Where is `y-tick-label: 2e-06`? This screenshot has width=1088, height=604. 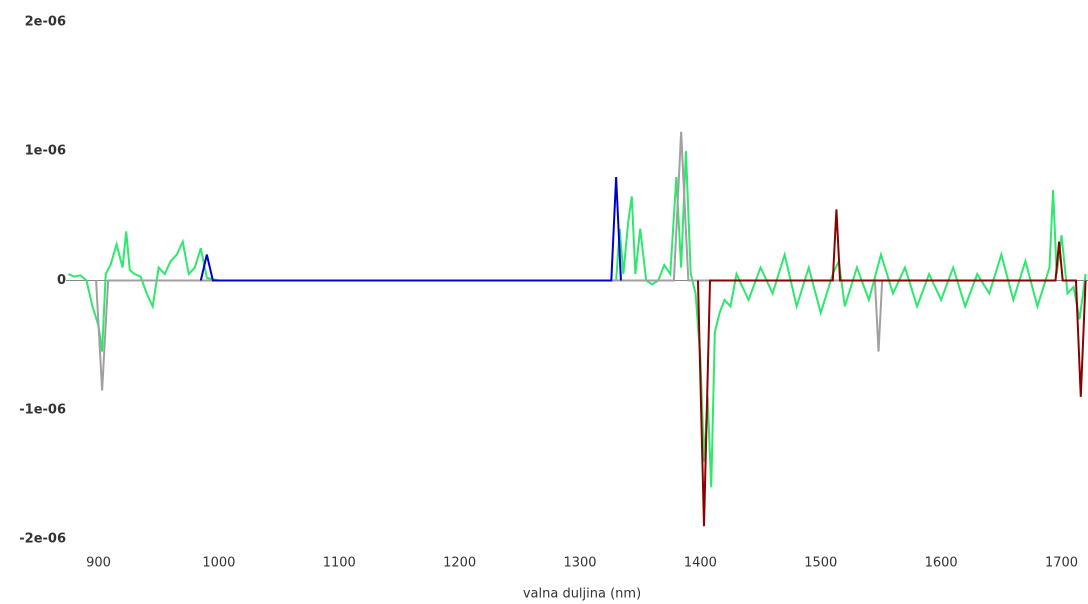
y-tick-label: 2e-06 is located at coordinates (45, 21).